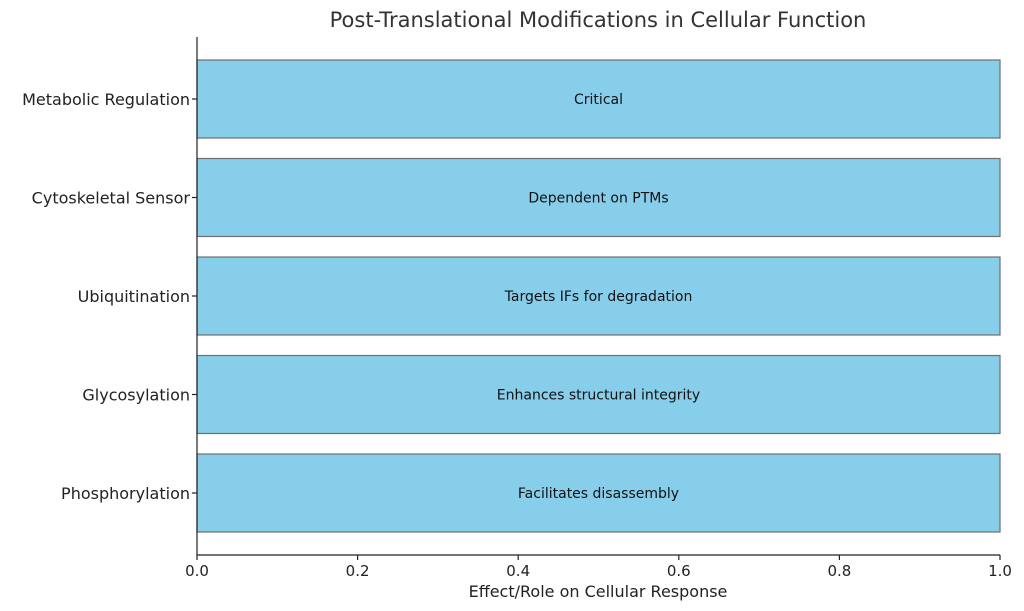 The height and width of the screenshot is (611, 1024). I want to click on x-tick-label: 1.0, so click(1000, 571).